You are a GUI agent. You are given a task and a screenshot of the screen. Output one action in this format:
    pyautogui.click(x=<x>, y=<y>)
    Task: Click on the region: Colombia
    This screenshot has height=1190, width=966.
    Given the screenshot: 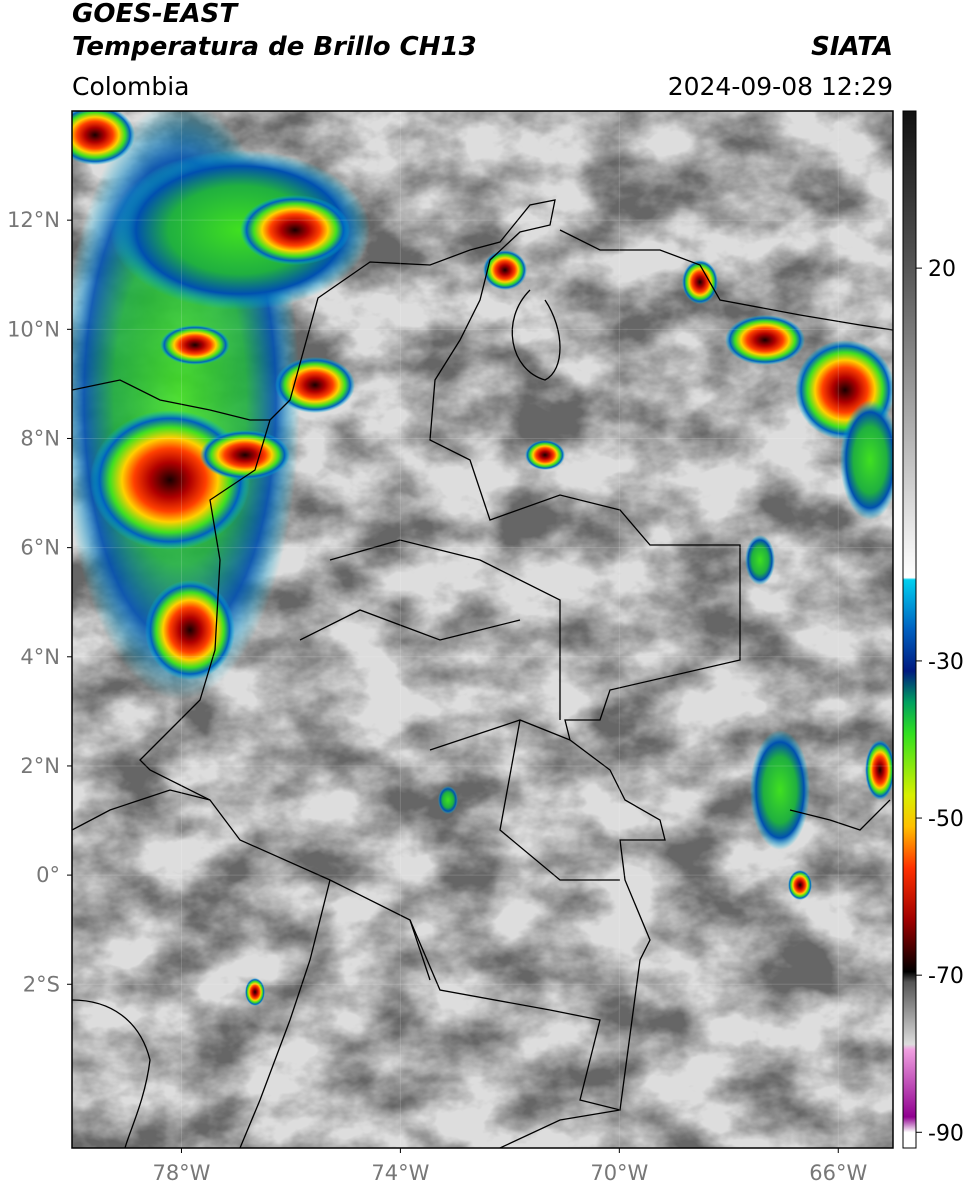 What is the action you would take?
    pyautogui.click(x=130, y=86)
    